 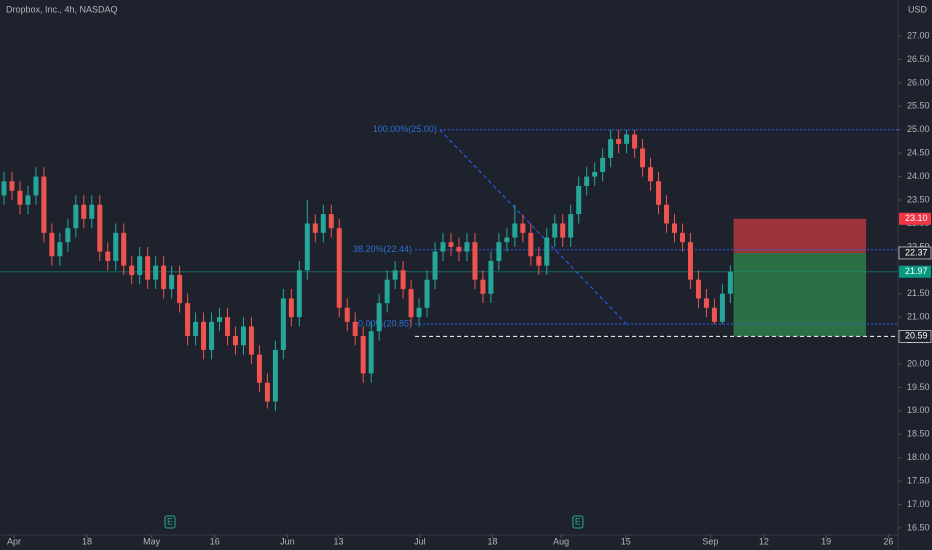 What do you see at coordinates (338, 541) in the screenshot?
I see `x-tick-label: 13` at bounding box center [338, 541].